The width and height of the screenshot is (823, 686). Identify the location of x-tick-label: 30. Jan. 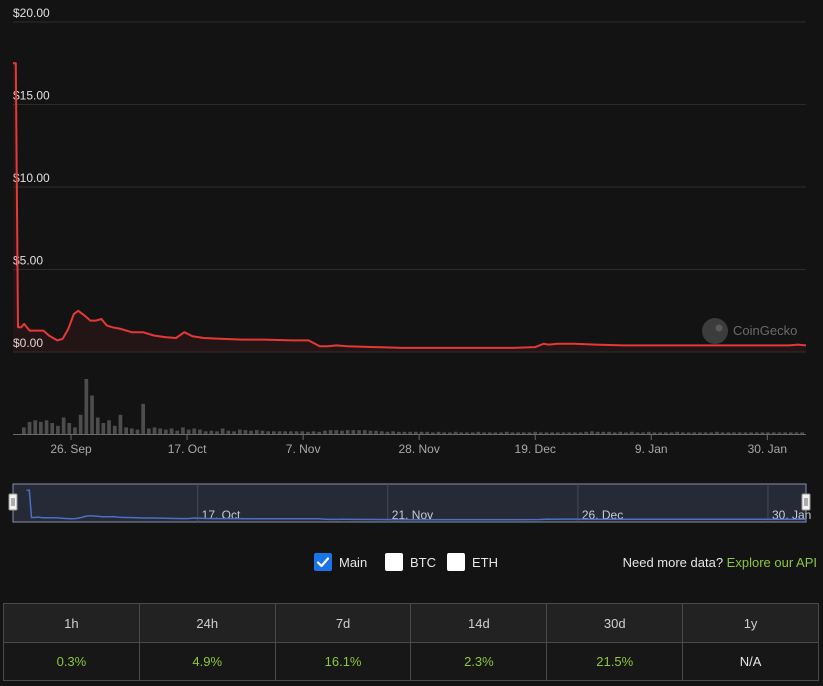
(767, 449).